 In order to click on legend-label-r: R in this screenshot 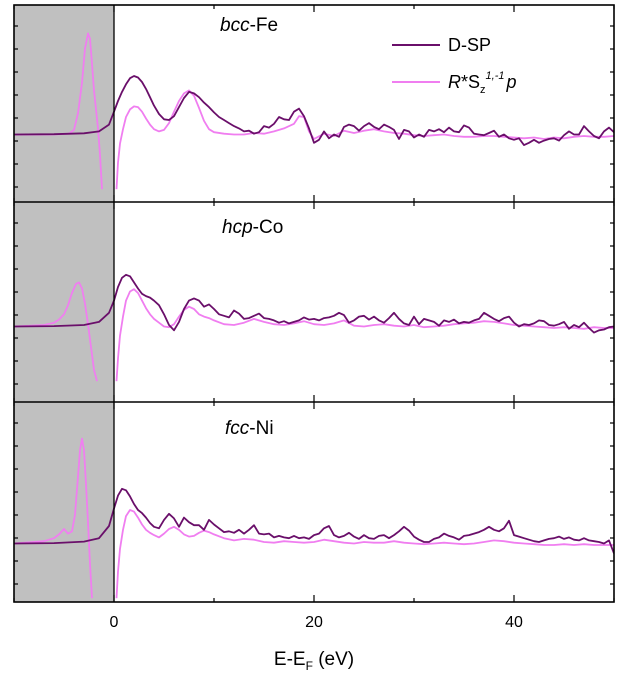, I will do `click(454, 82)`.